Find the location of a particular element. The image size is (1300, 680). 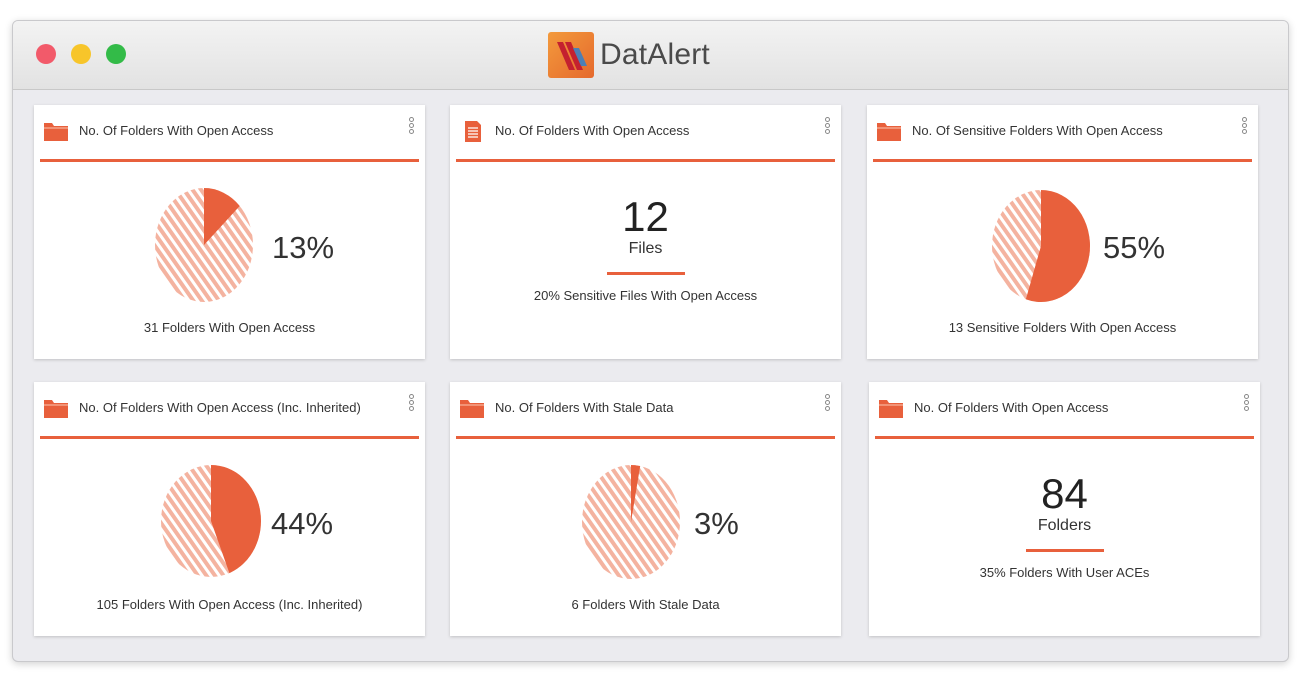

card-caption: 31 Folders With Open Access is located at coordinates (229, 327).